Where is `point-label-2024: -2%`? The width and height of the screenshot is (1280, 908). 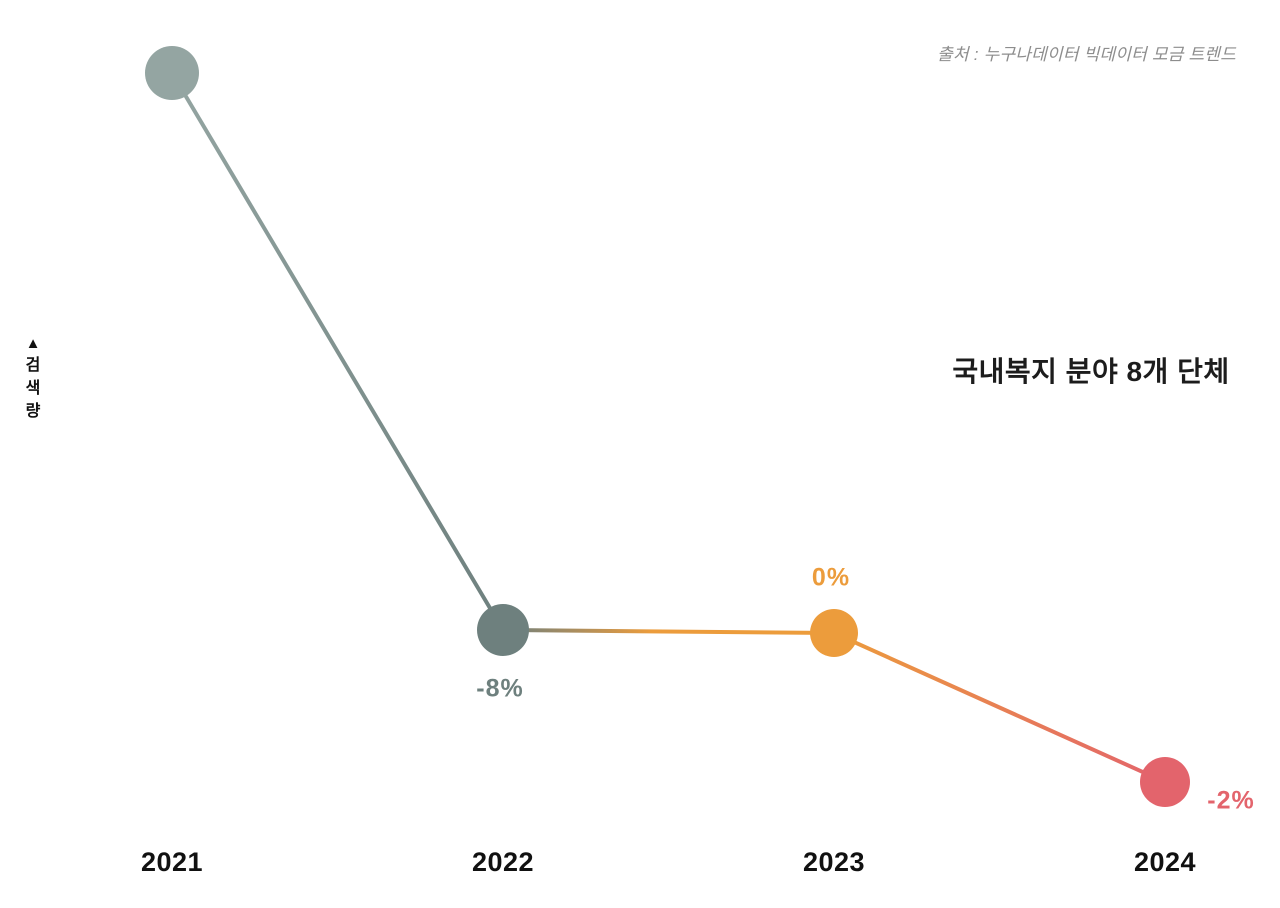
point-label-2024: -2% is located at coordinates (1231, 800).